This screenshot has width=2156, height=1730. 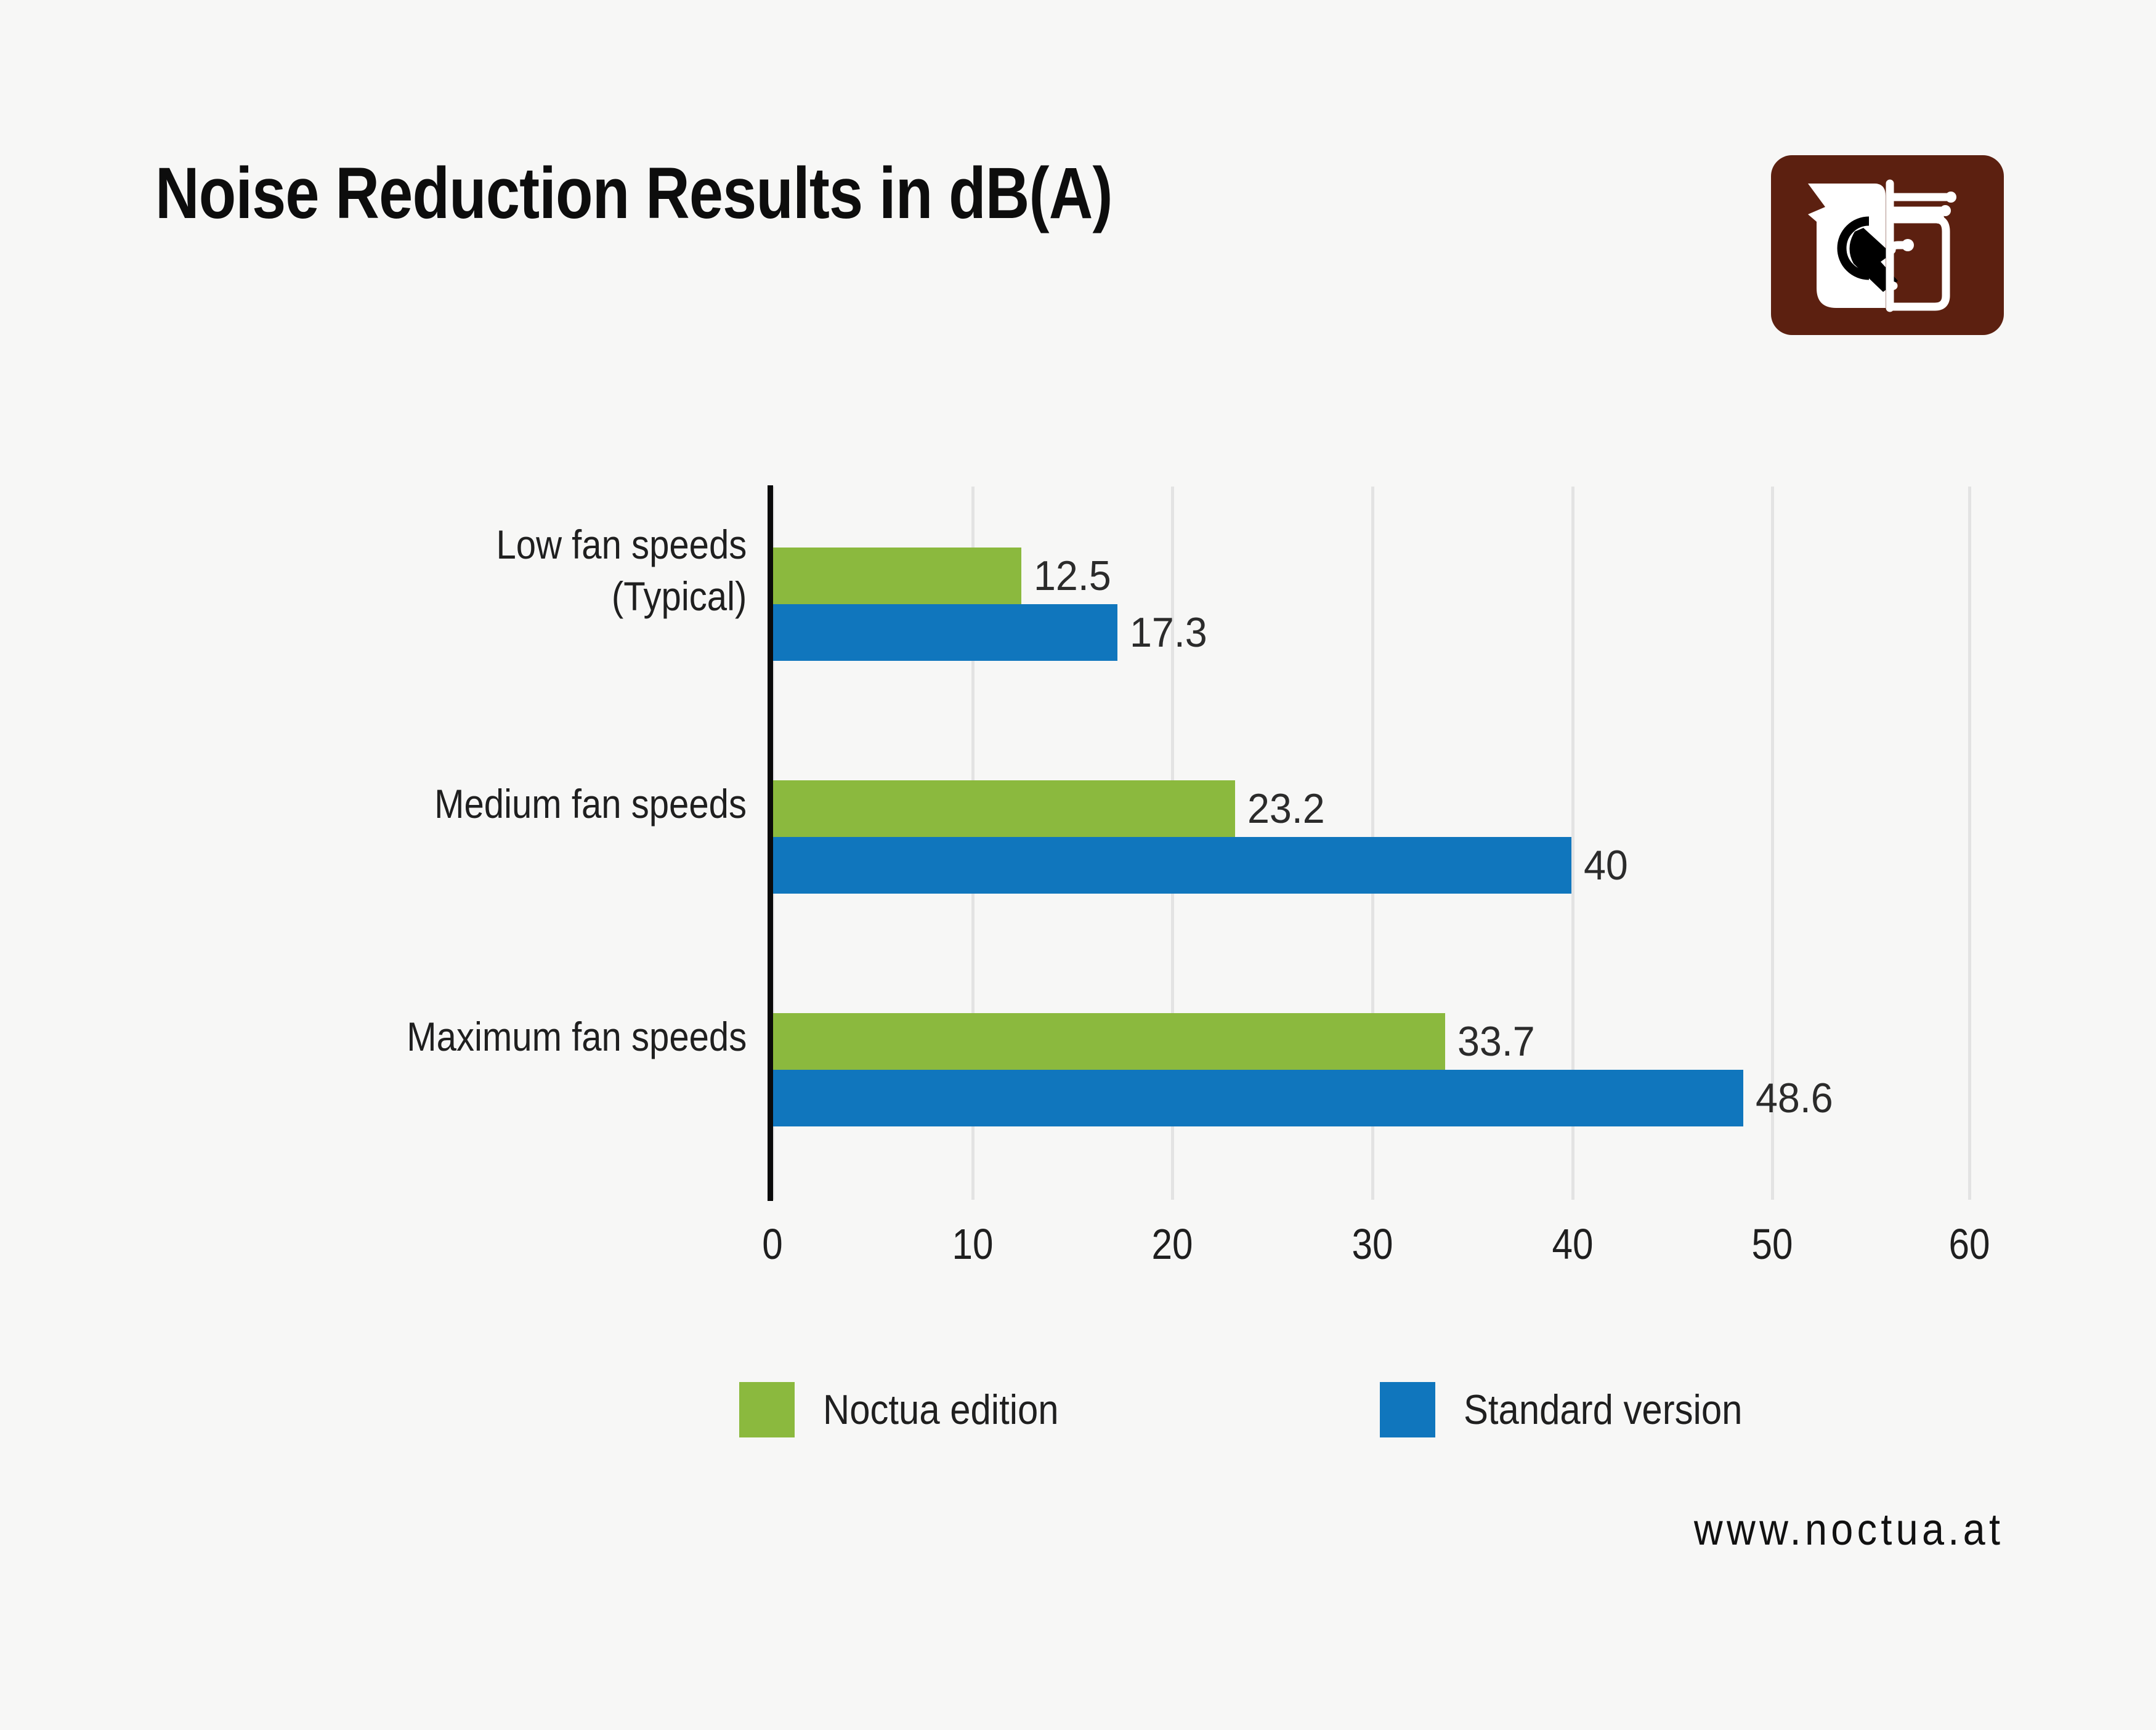 I want to click on bar-noctua-maximum, so click(x=1108, y=1041).